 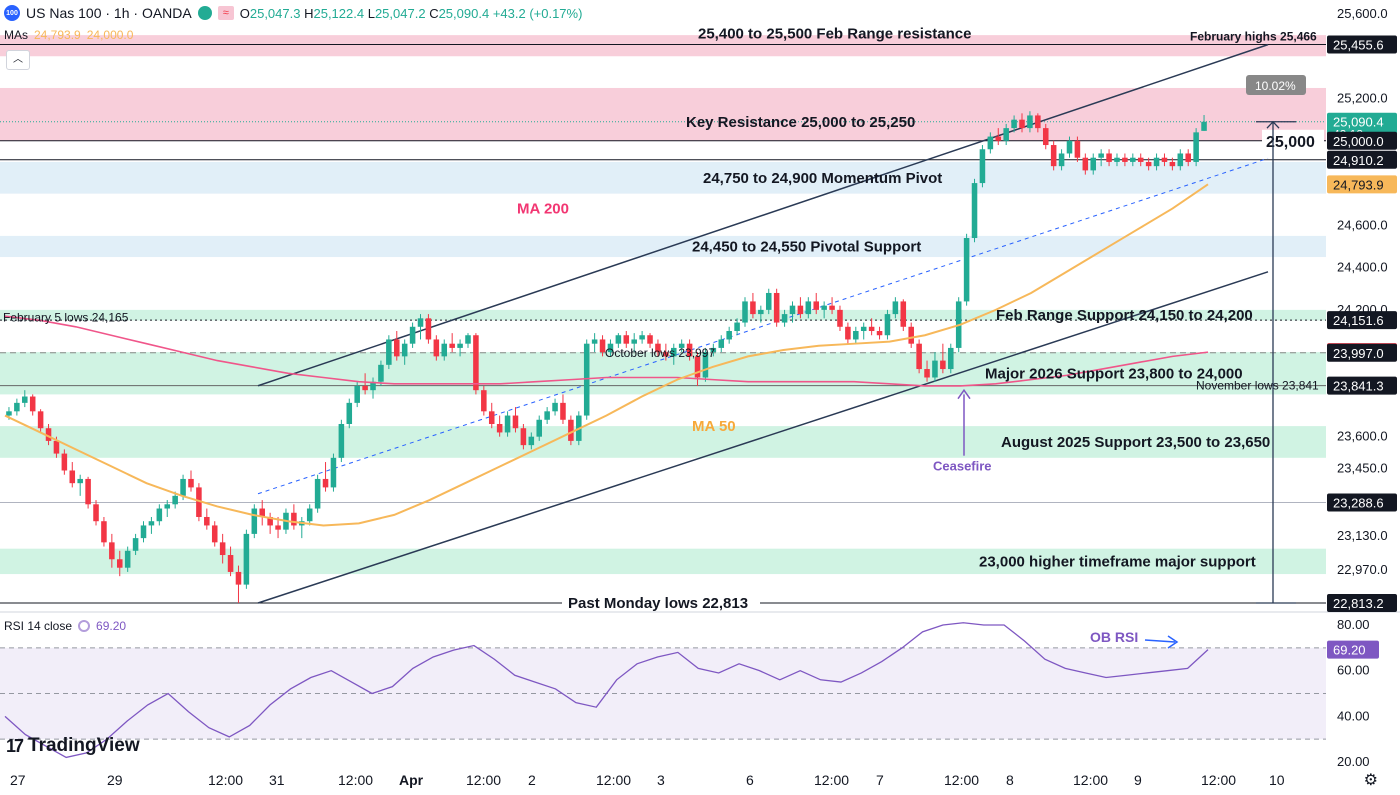 What do you see at coordinates (18, 60) in the screenshot?
I see `chevron-up-icon: ︿` at bounding box center [18, 60].